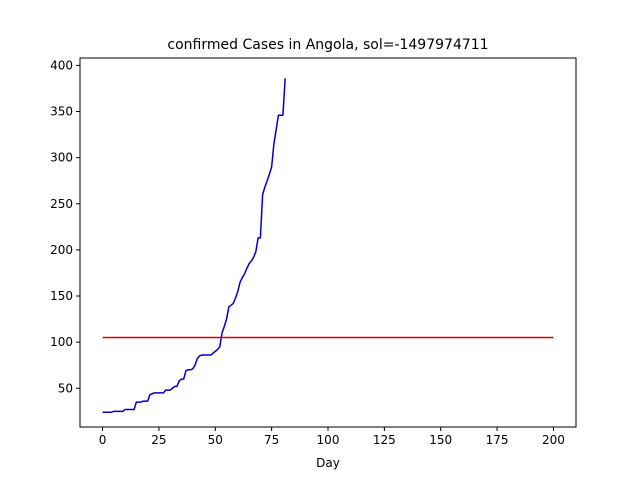 This screenshot has height=480, width=640. What do you see at coordinates (384, 440) in the screenshot?
I see `x-tick-label: 125` at bounding box center [384, 440].